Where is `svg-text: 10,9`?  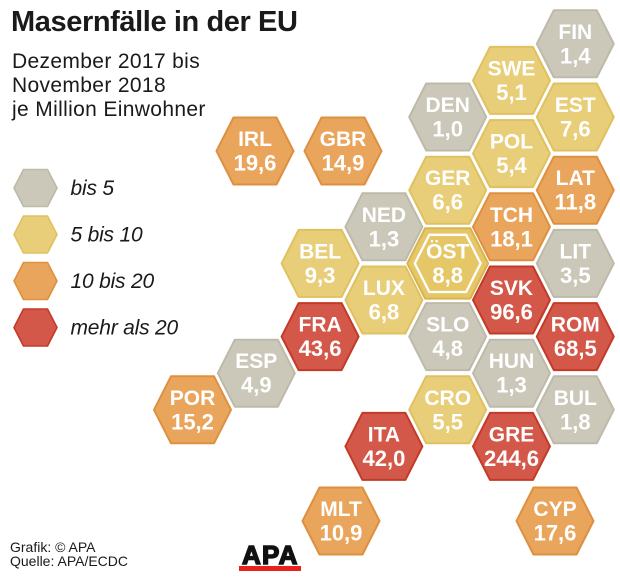
svg-text: 10,9 is located at coordinates (341, 533).